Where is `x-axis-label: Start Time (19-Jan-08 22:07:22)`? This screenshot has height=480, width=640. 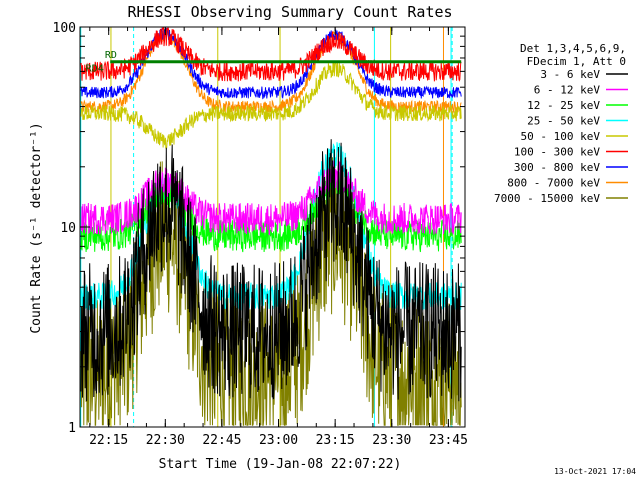 x-axis-label: Start Time (19-Jan-08 22:07:22) is located at coordinates (280, 464).